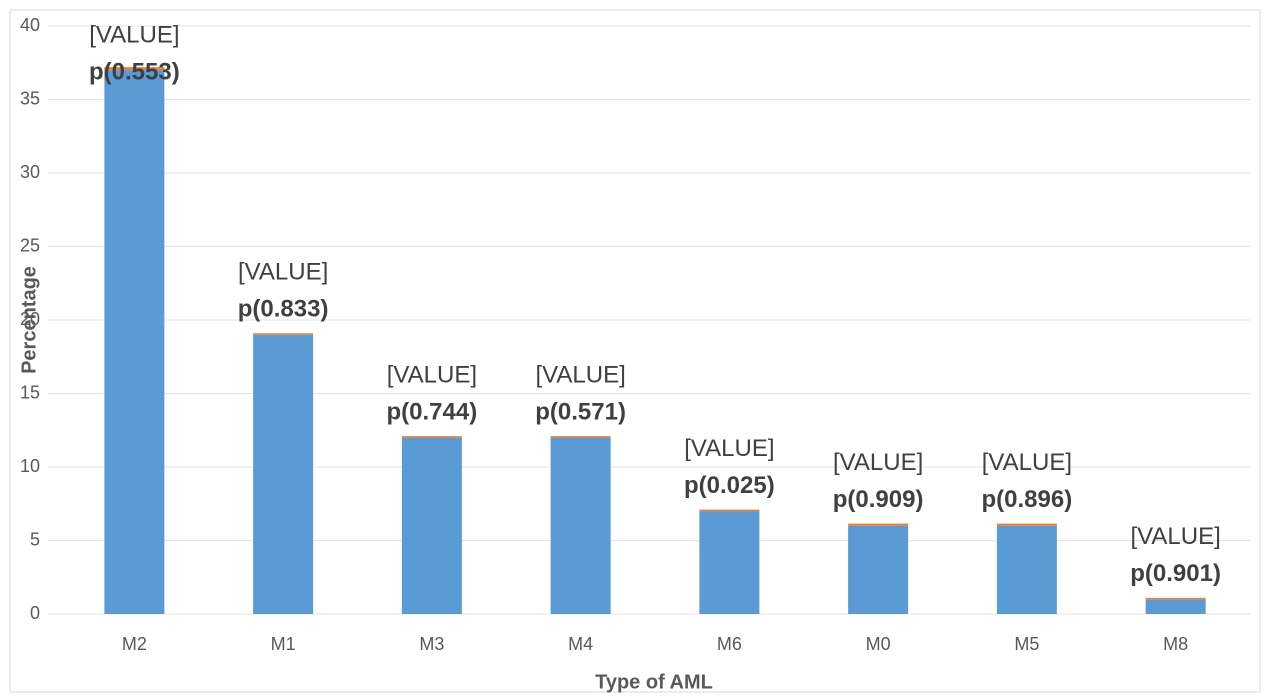  I want to click on annotation-p: p(0.571), so click(580, 411).